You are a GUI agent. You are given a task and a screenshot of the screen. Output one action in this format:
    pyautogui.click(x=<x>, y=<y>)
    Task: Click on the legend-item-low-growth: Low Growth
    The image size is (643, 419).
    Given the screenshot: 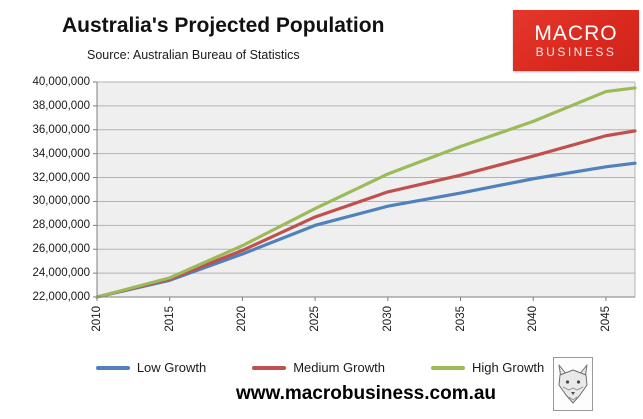 What is the action you would take?
    pyautogui.click(x=151, y=367)
    